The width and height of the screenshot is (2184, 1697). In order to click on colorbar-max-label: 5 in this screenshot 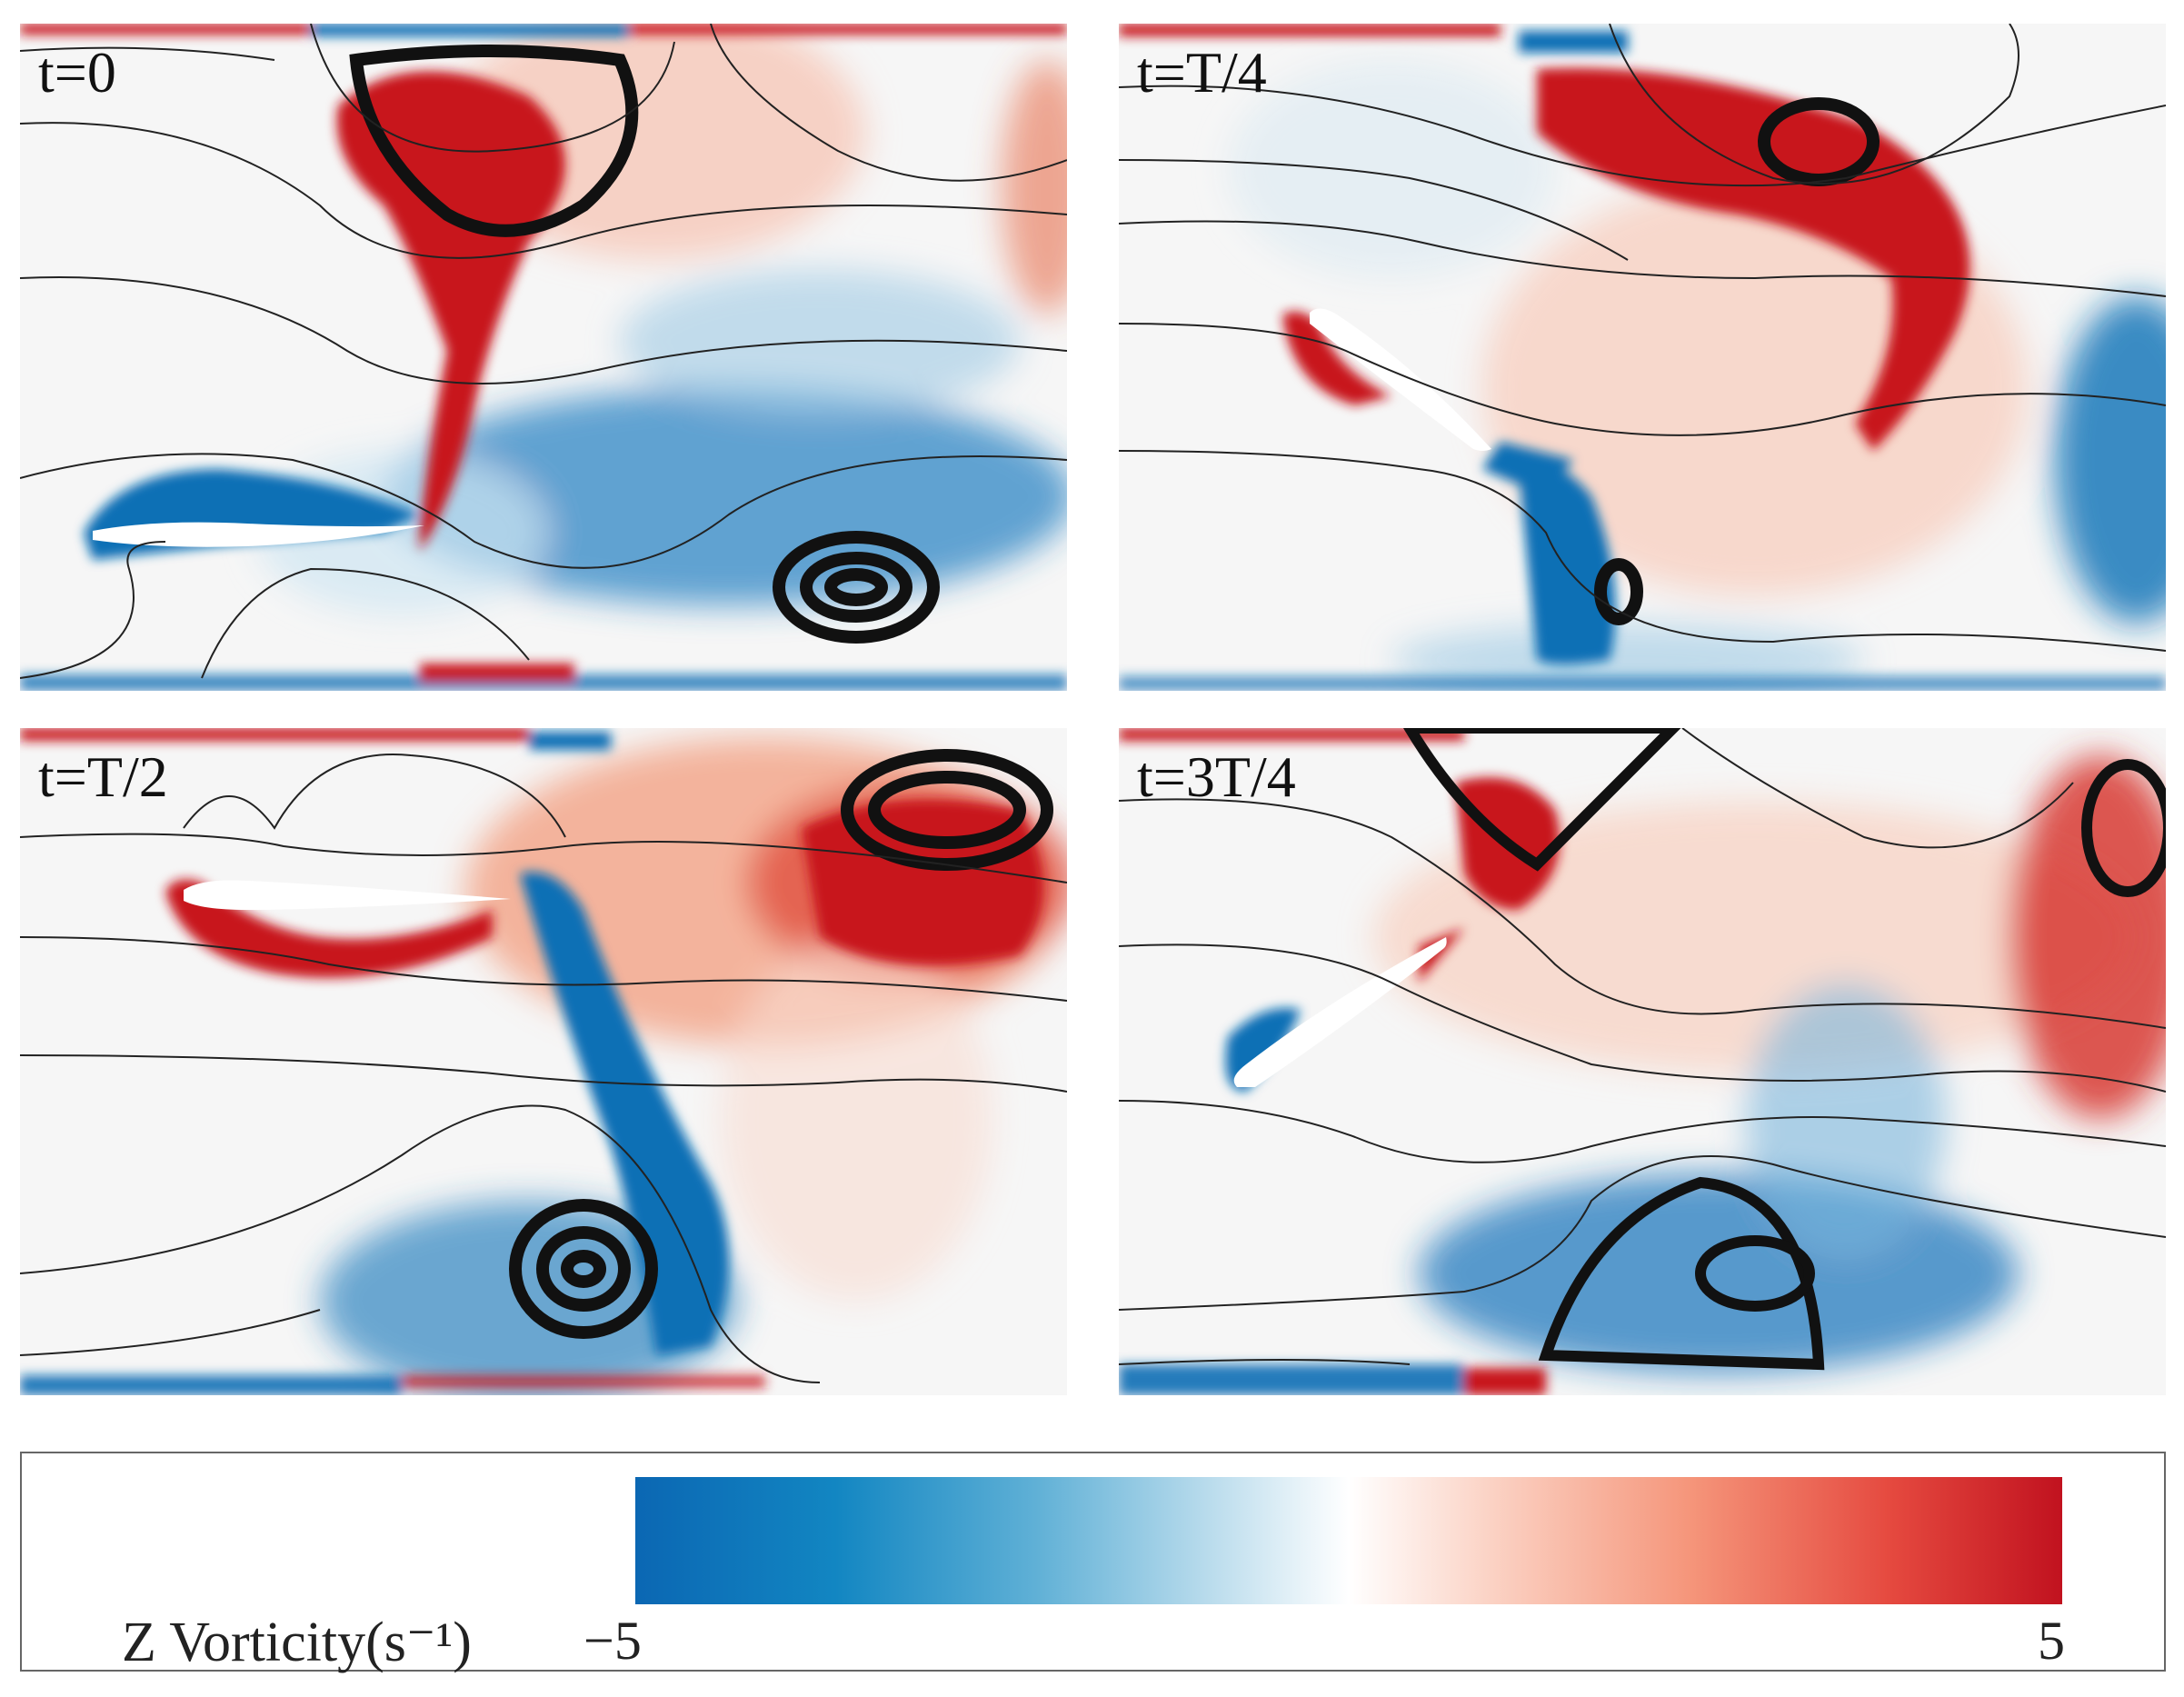, I will do `click(2051, 1641)`.